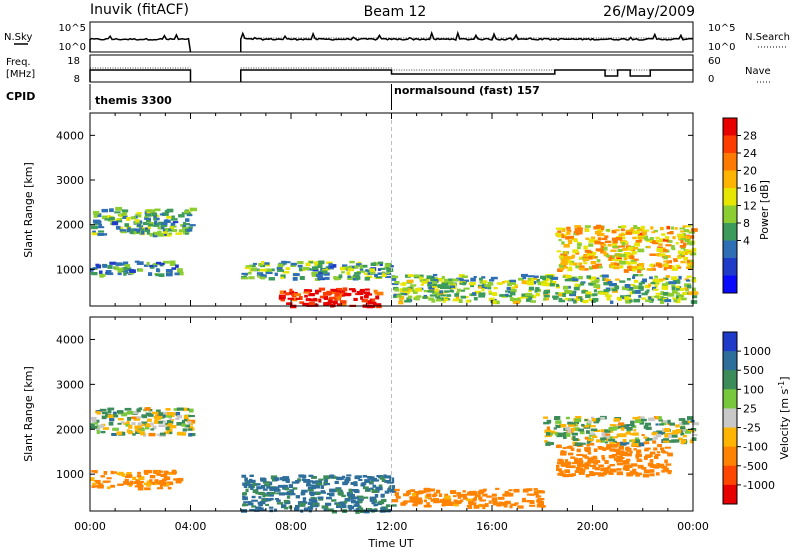  What do you see at coordinates (70, 384) in the screenshot?
I see `velocity-ytick-label: 3000` at bounding box center [70, 384].